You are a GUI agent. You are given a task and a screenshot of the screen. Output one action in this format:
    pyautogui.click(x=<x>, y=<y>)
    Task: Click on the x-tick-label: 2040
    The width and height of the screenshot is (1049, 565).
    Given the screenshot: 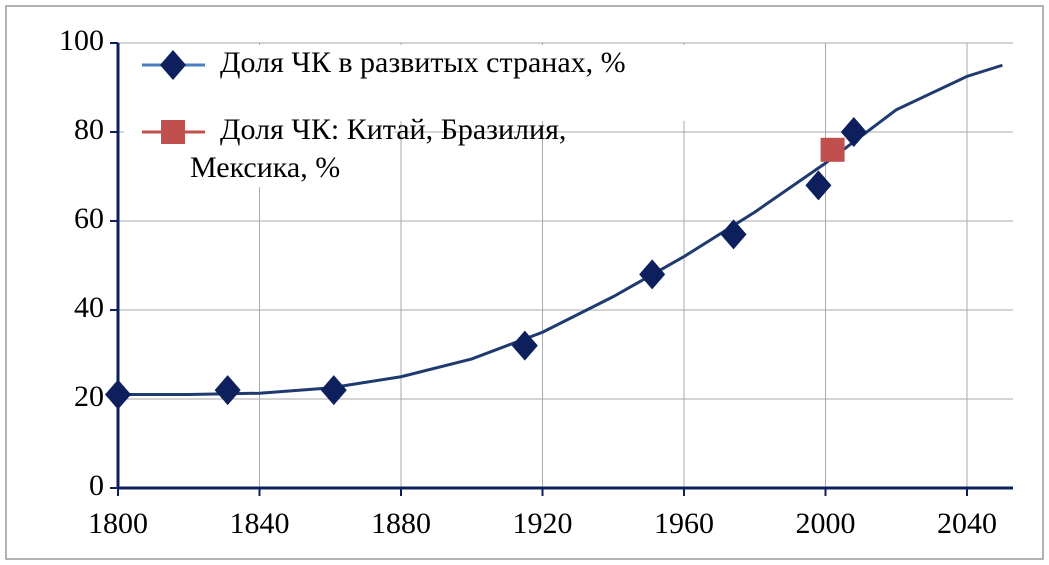 What is the action you would take?
    pyautogui.click(x=967, y=523)
    